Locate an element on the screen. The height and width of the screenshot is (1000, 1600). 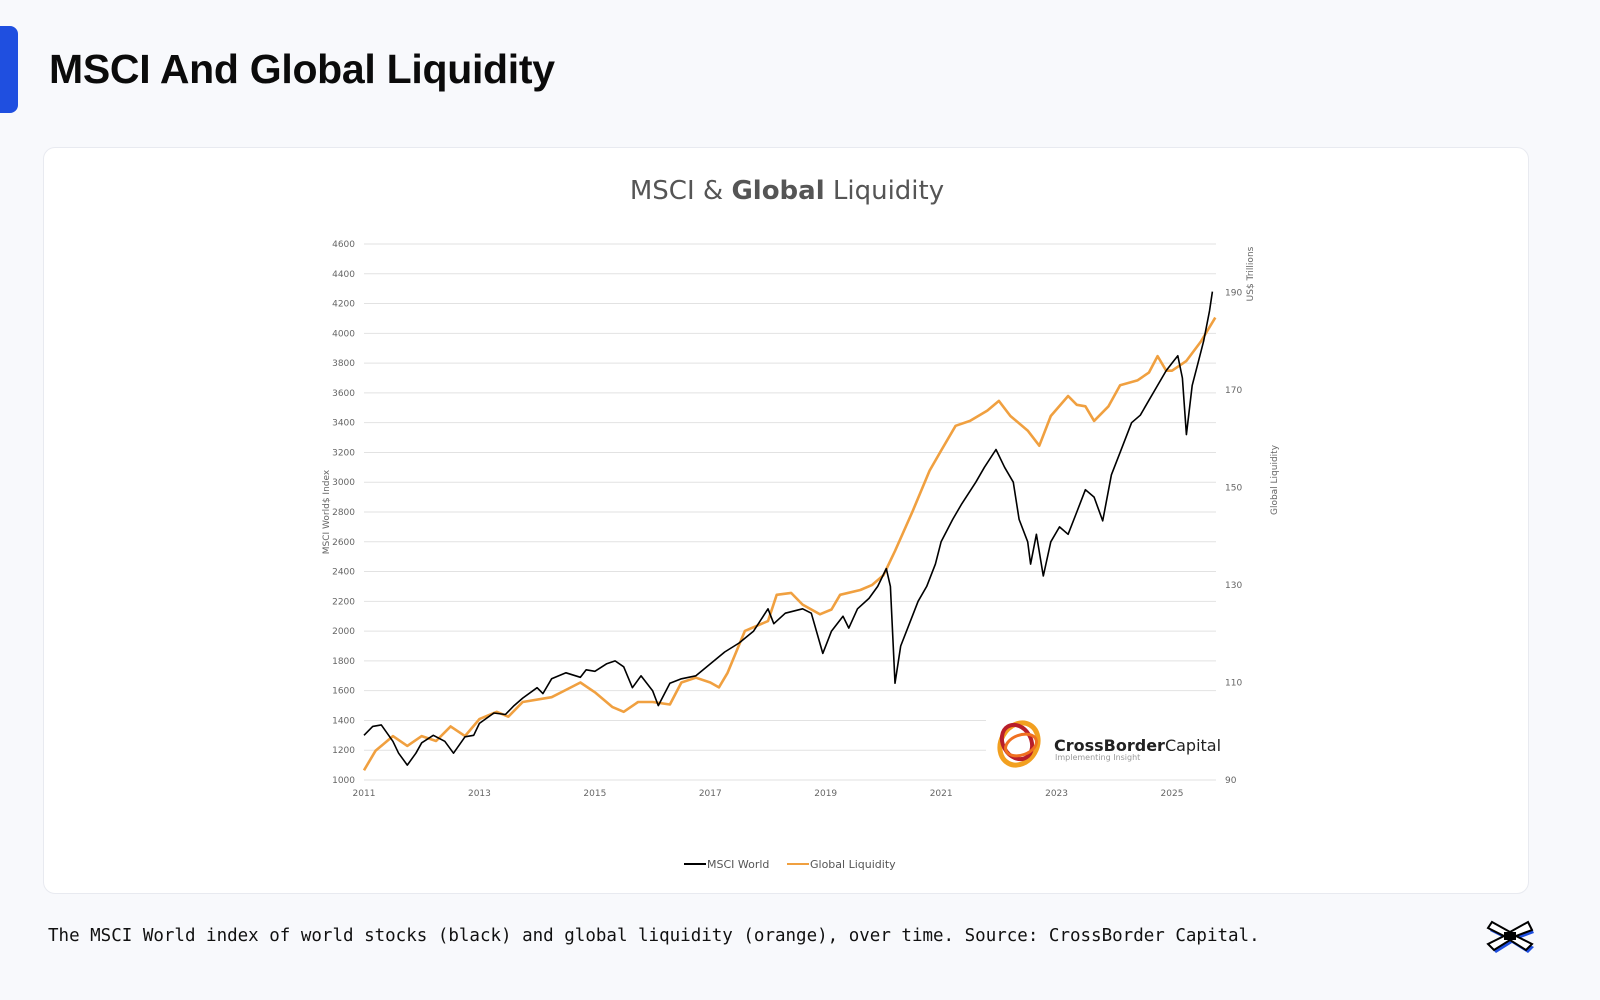
svg-text: CrossBorderCapital is located at coordinates (1137, 745).